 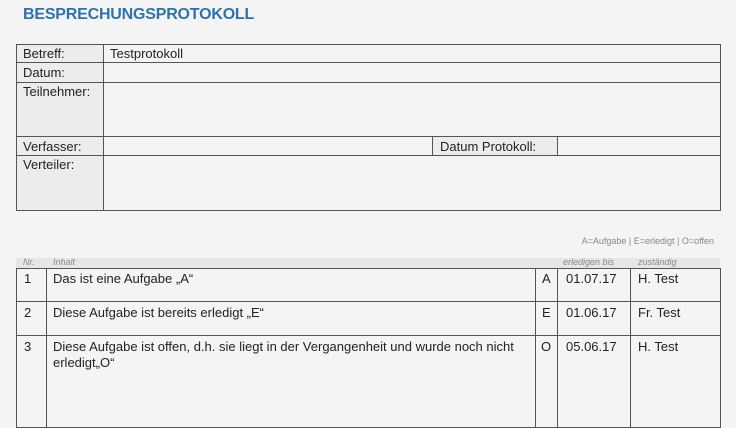 What do you see at coordinates (657, 262) in the screenshot?
I see `col-zustaendig: zuständig` at bounding box center [657, 262].